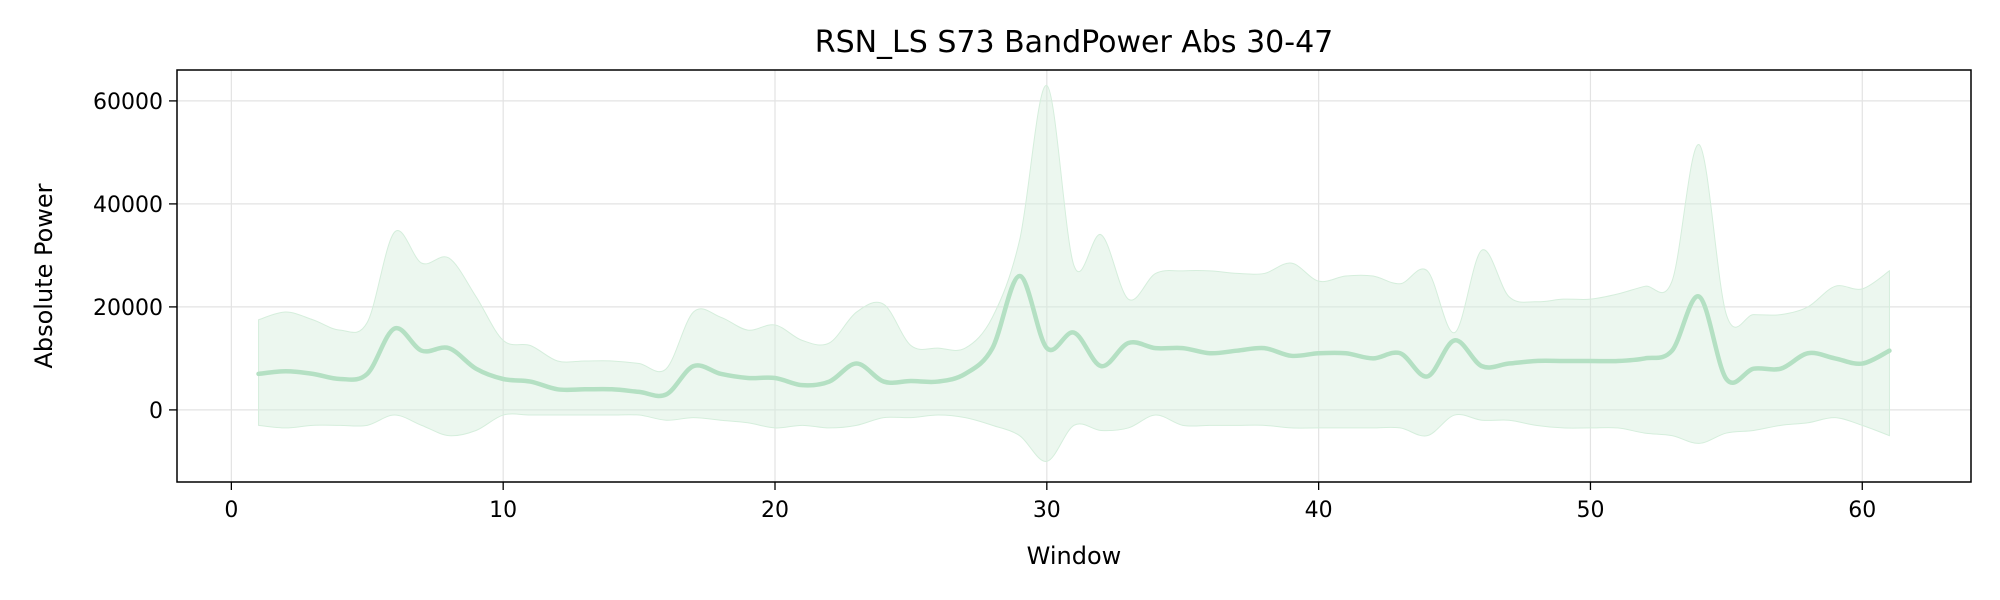  What do you see at coordinates (1047, 510) in the screenshot?
I see `x-tick-label-3: 30` at bounding box center [1047, 510].